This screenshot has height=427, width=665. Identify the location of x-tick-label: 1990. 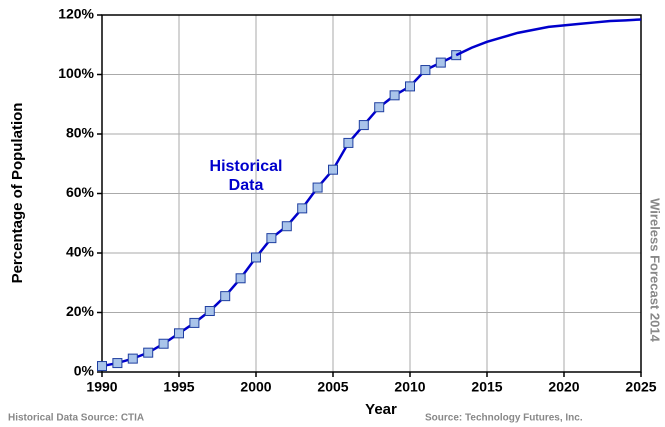
(101, 387).